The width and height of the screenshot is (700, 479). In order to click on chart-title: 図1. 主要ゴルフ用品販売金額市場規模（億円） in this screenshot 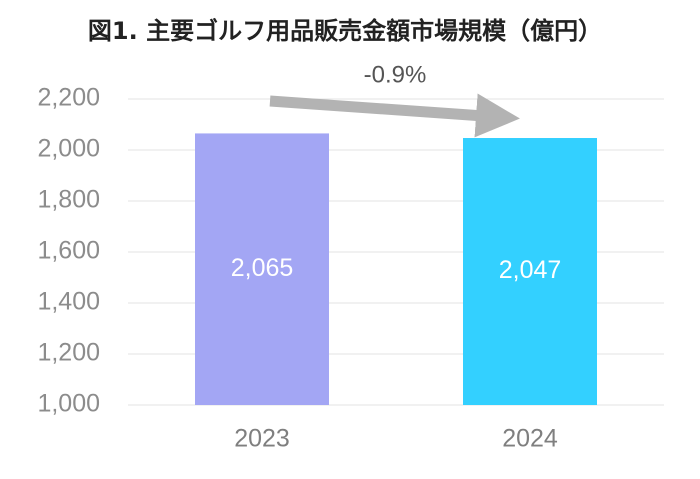, I will do `click(345, 31)`.